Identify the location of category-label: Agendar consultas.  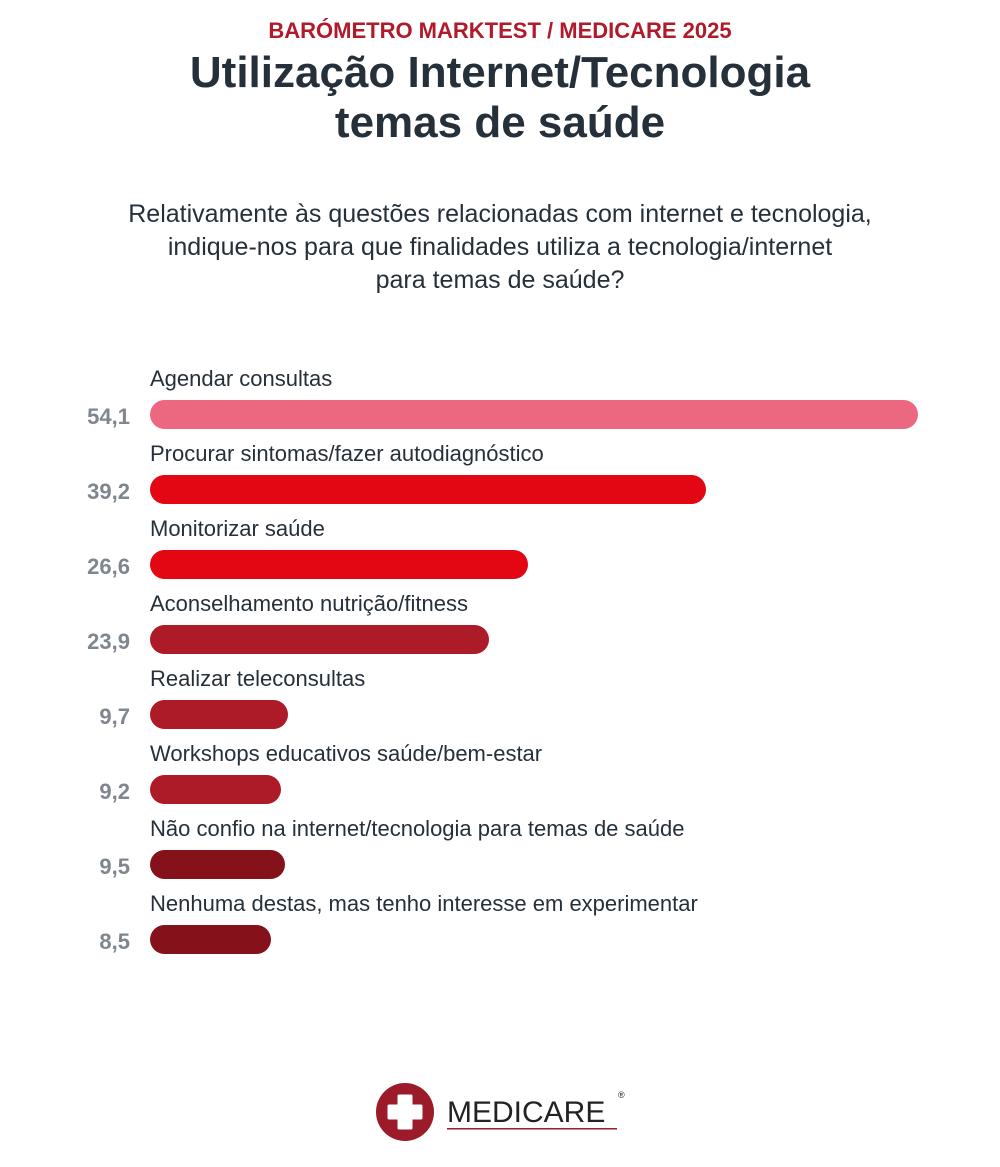
(241, 378).